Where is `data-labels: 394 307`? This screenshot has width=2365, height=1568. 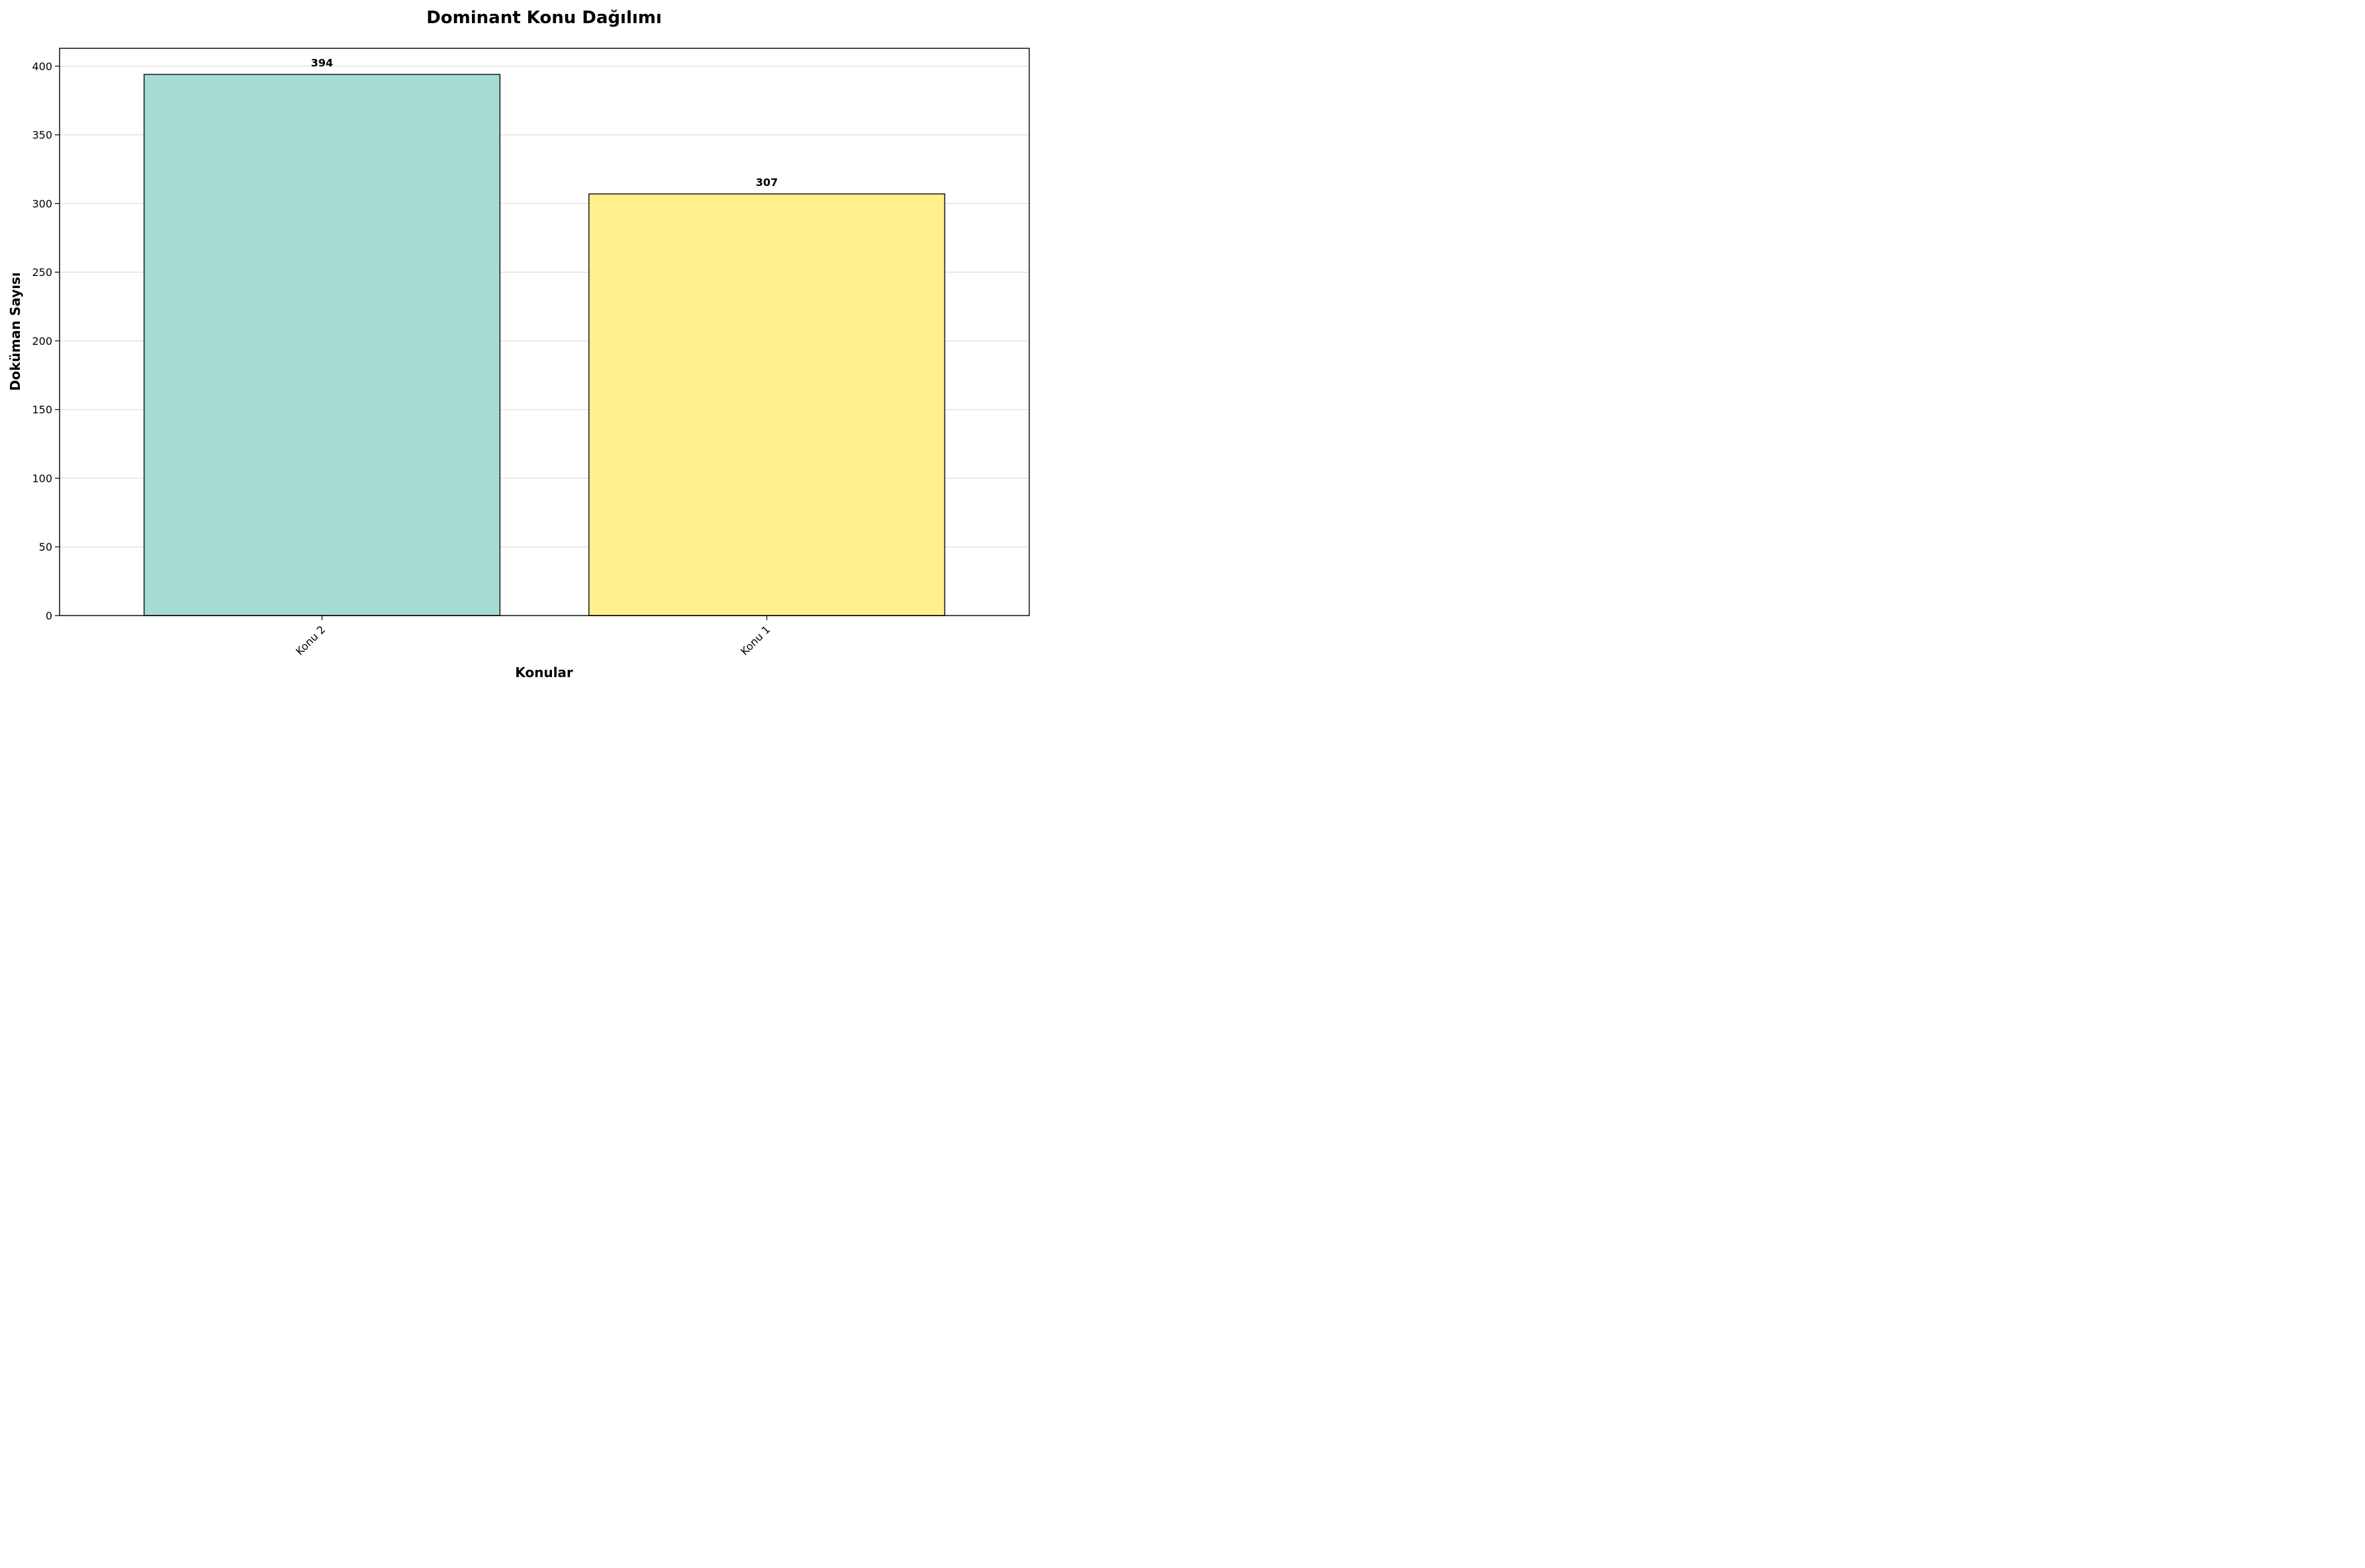 data-labels: 394 307 is located at coordinates (544, 122).